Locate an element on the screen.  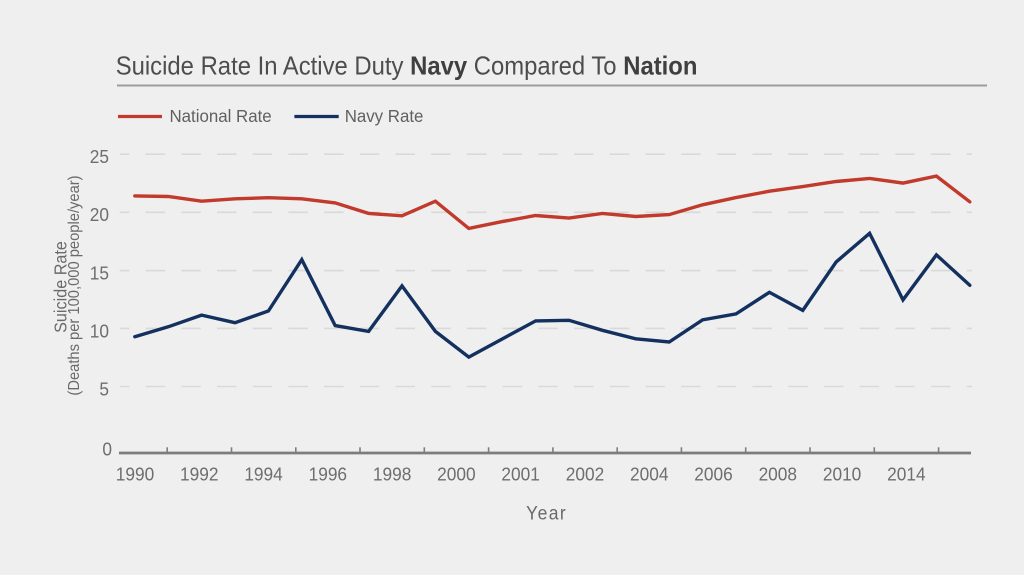
svg-text: 2008 is located at coordinates (778, 474).